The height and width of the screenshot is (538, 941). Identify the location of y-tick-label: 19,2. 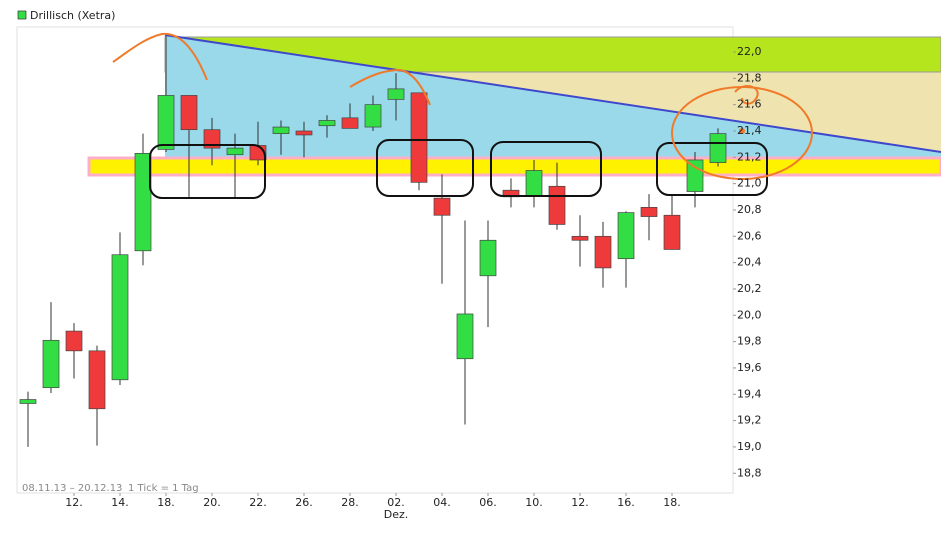
(749, 420).